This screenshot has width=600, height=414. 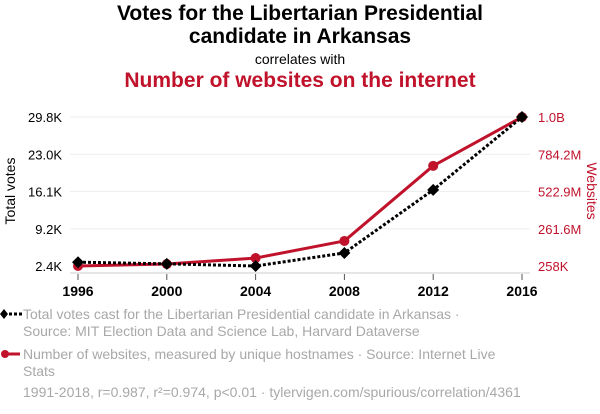 I want to click on y-axis-right-ticks: 258K 261.6M 522.9M 784.2M 1.0B, so click(x=559, y=192).